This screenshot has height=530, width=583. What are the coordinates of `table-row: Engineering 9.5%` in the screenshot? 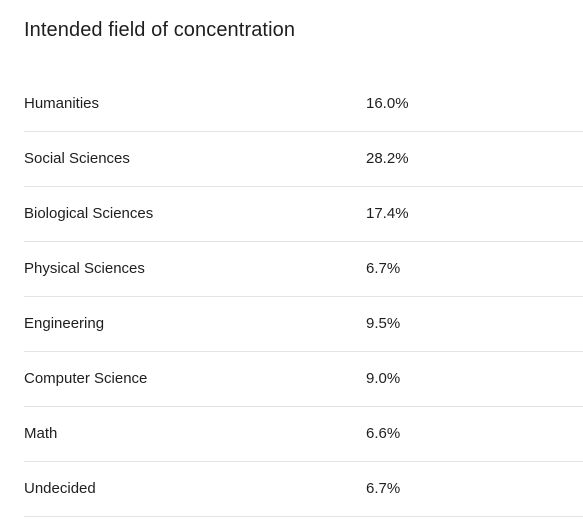 It's located at (303, 324).